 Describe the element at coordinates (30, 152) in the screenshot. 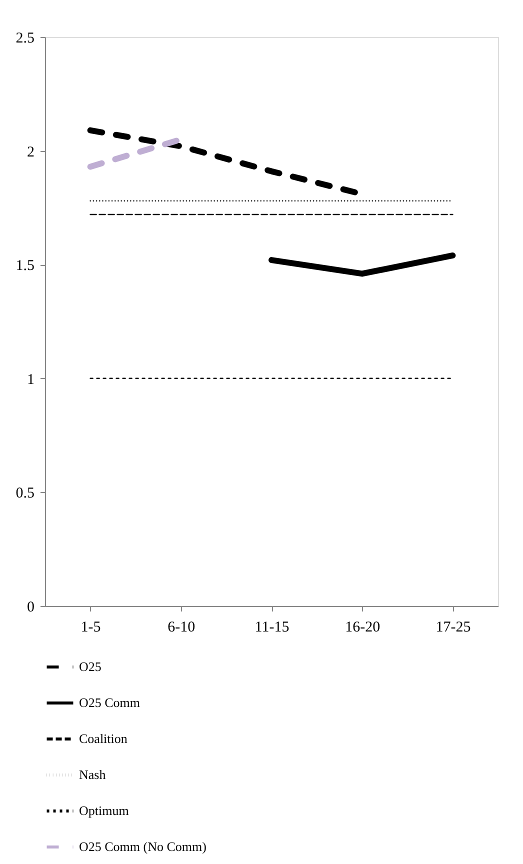

I see `y-tick-label: 2` at that location.